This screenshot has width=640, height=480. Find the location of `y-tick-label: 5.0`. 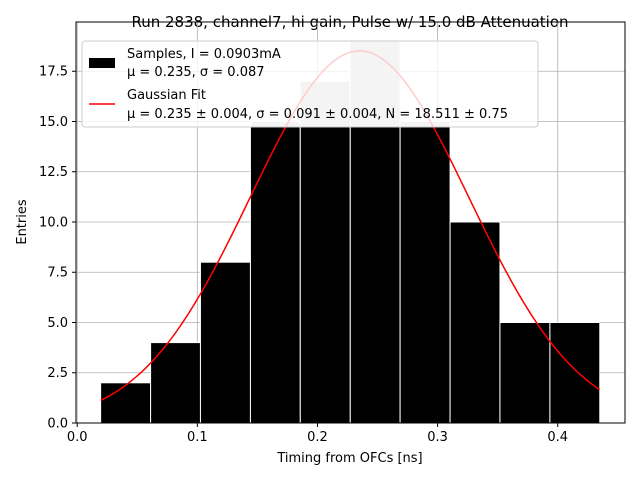

y-tick-label: 5.0 is located at coordinates (57, 323).